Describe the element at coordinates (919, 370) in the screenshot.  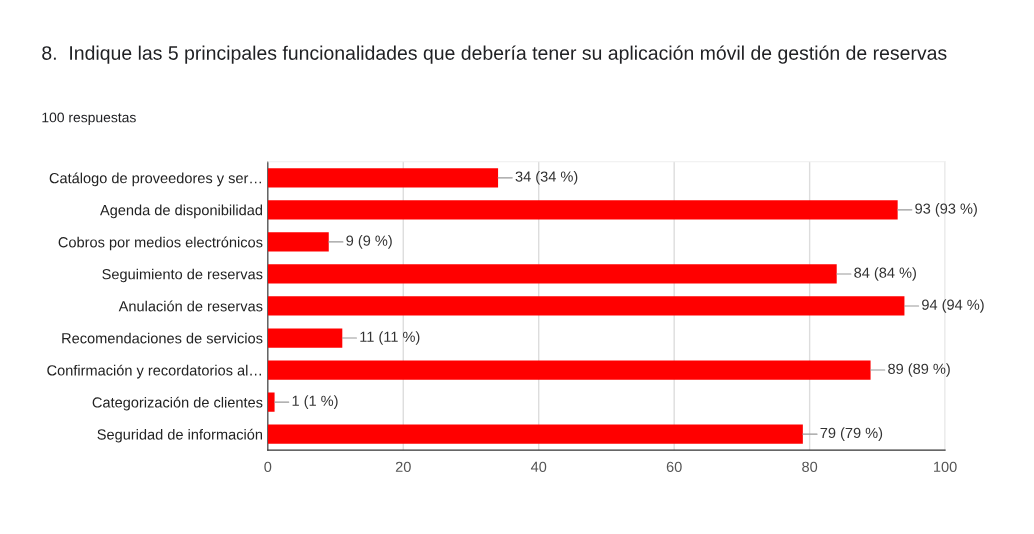
I see `data-label: 89 (89 %)` at that location.